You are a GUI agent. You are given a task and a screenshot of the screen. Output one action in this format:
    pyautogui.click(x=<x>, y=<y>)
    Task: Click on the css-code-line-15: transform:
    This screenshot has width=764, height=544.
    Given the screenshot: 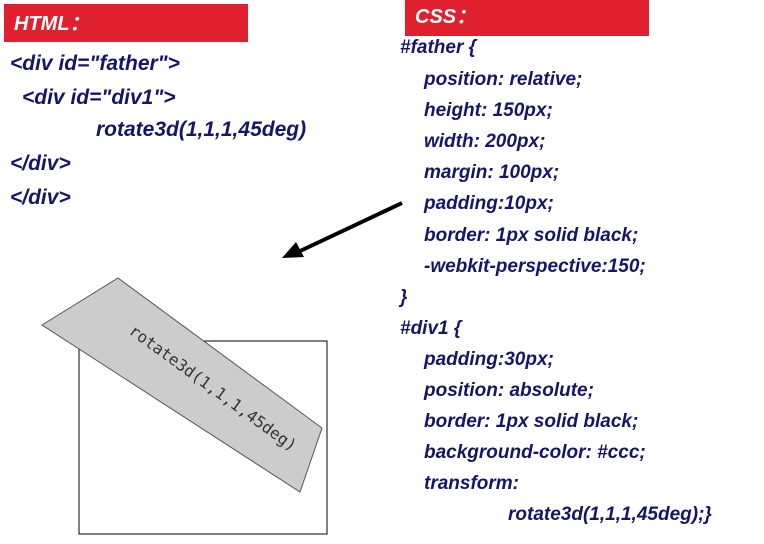 What is the action you would take?
    pyautogui.click(x=472, y=483)
    